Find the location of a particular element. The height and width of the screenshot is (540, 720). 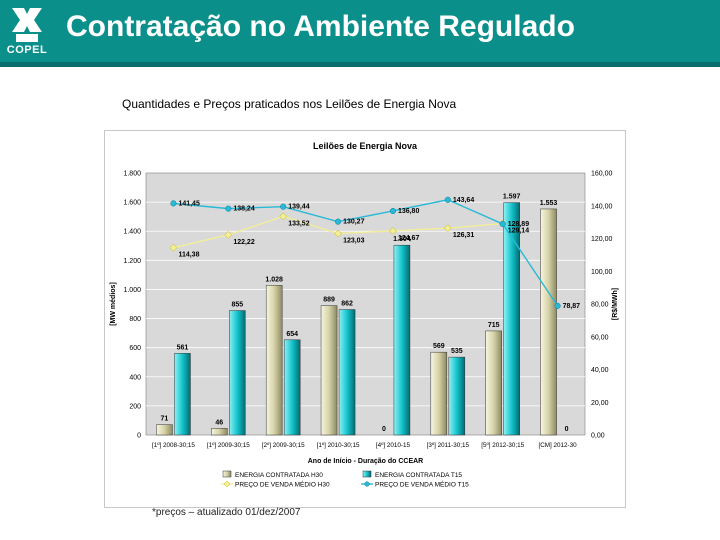

data-label-t15: 862 is located at coordinates (347, 304).